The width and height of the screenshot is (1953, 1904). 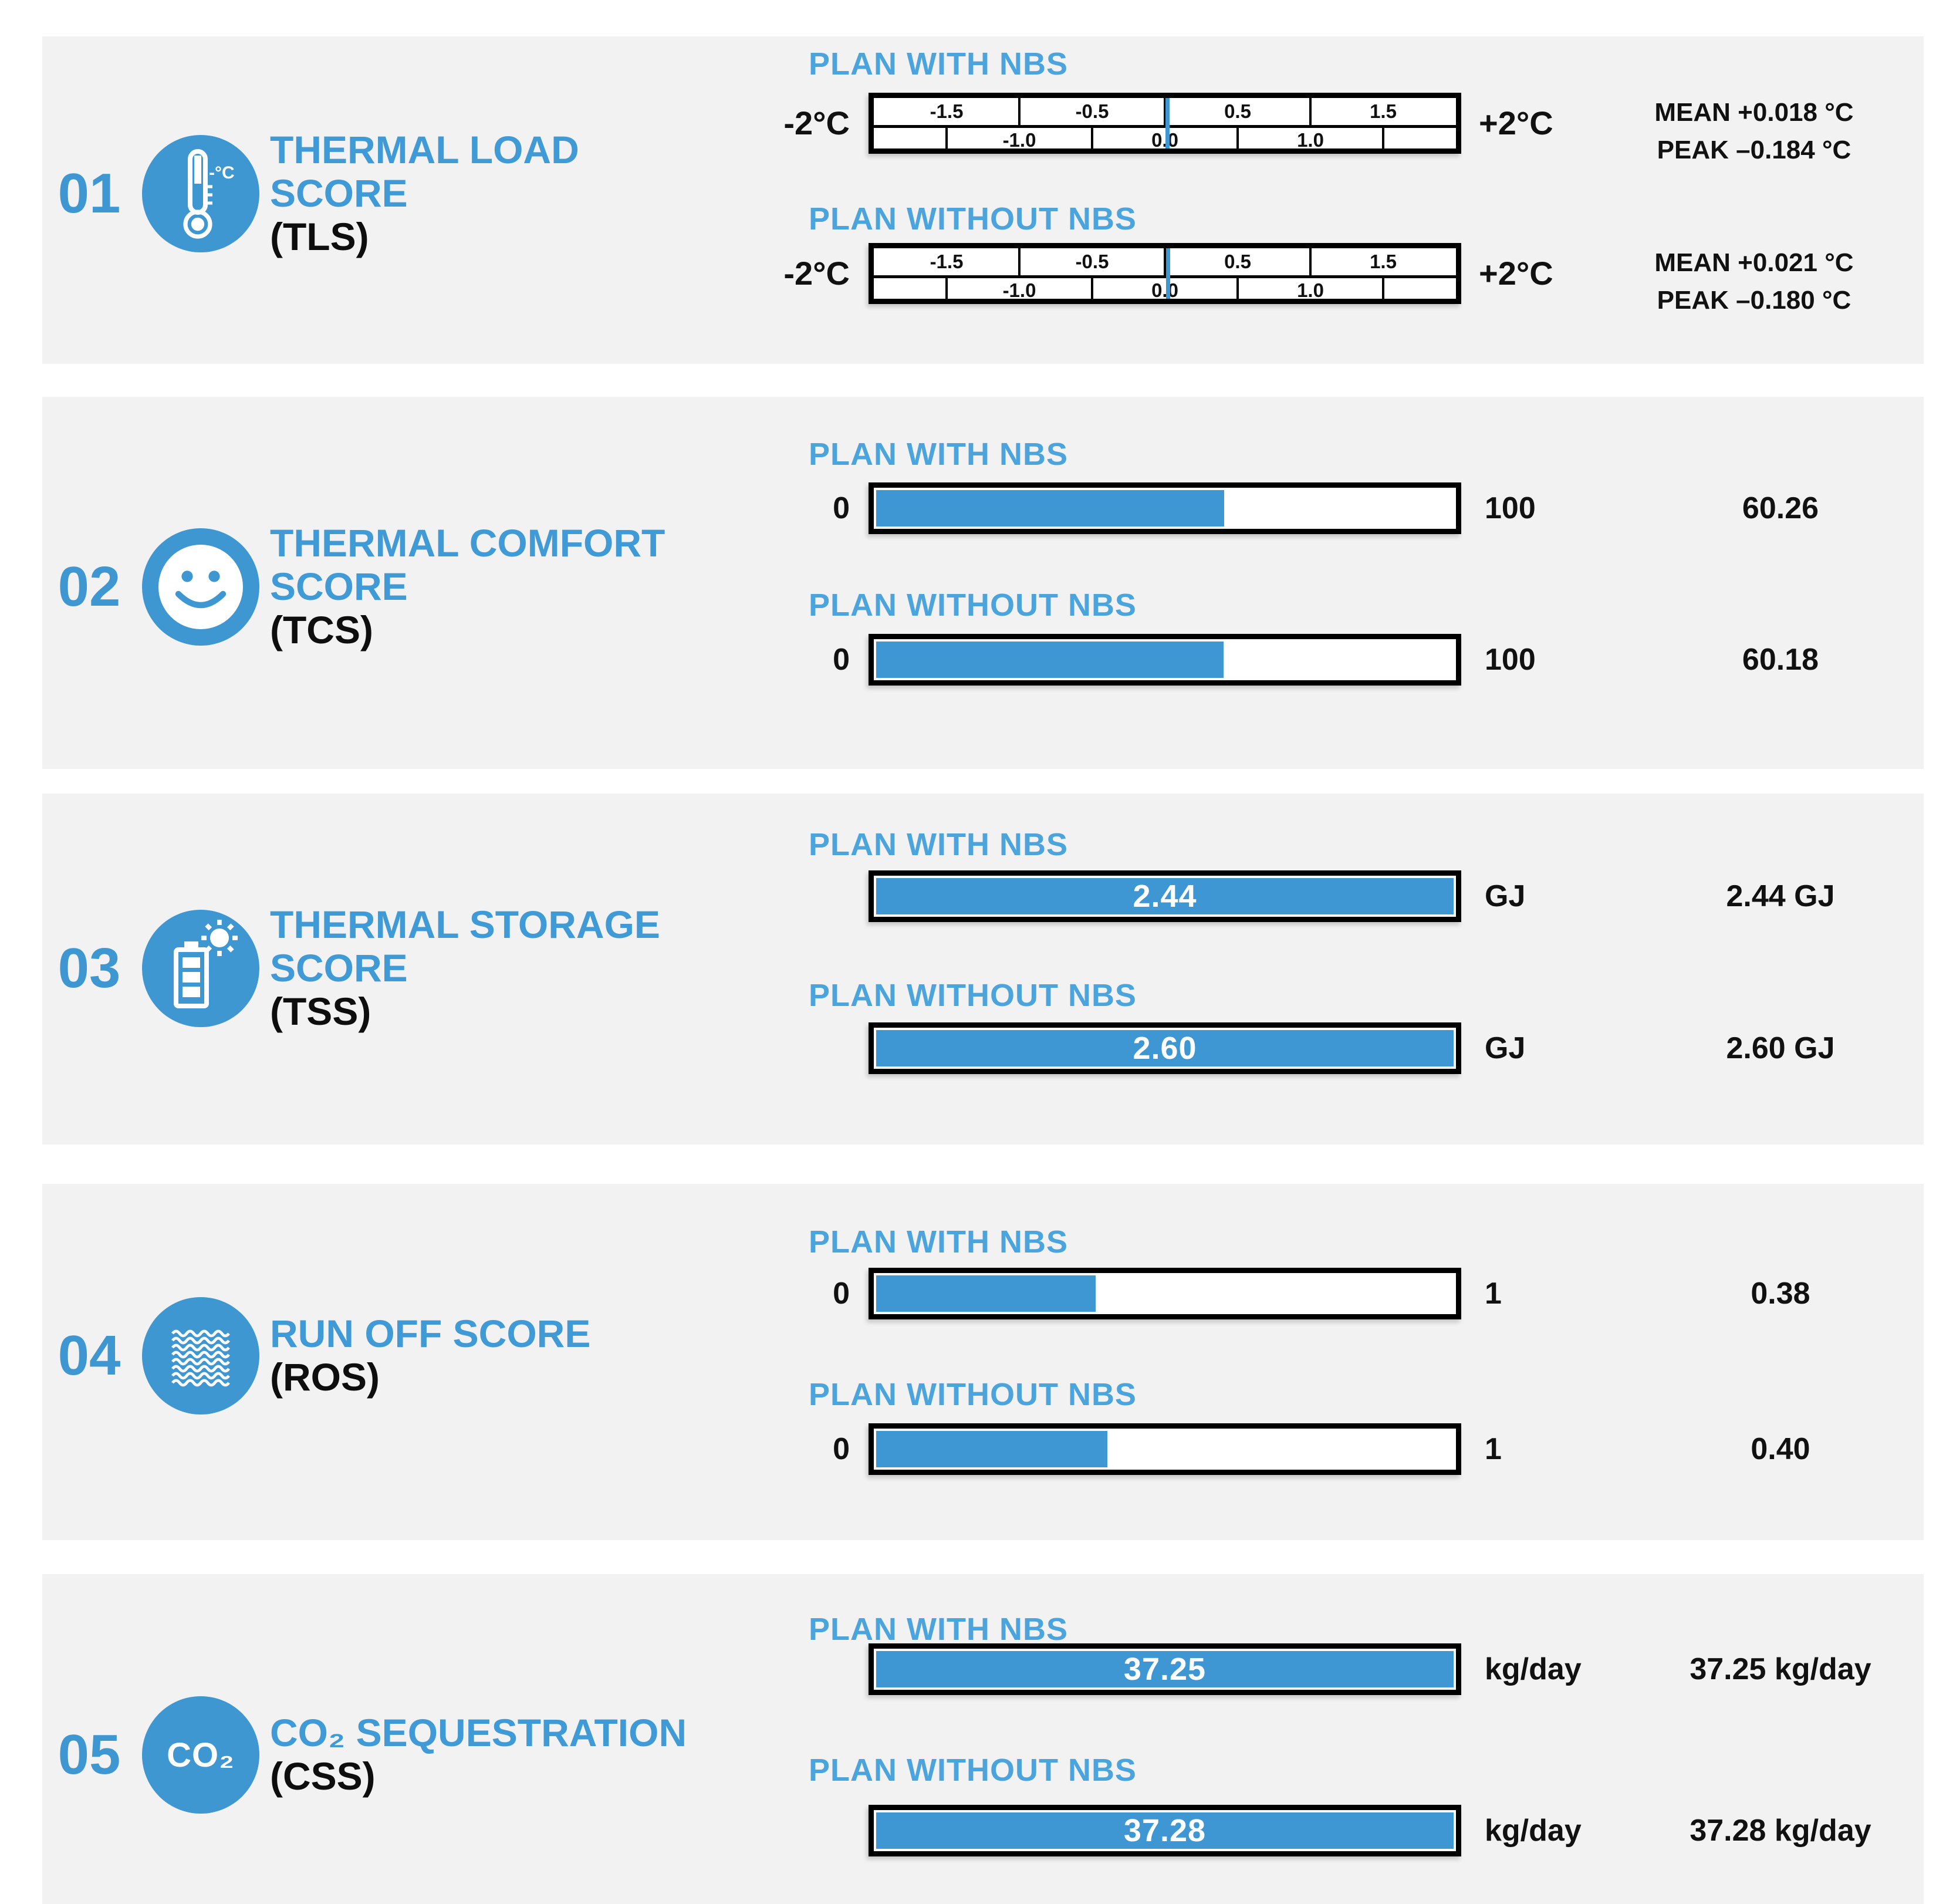 What do you see at coordinates (325, 1377) in the screenshot?
I see `title-abbr: (ROS)` at bounding box center [325, 1377].